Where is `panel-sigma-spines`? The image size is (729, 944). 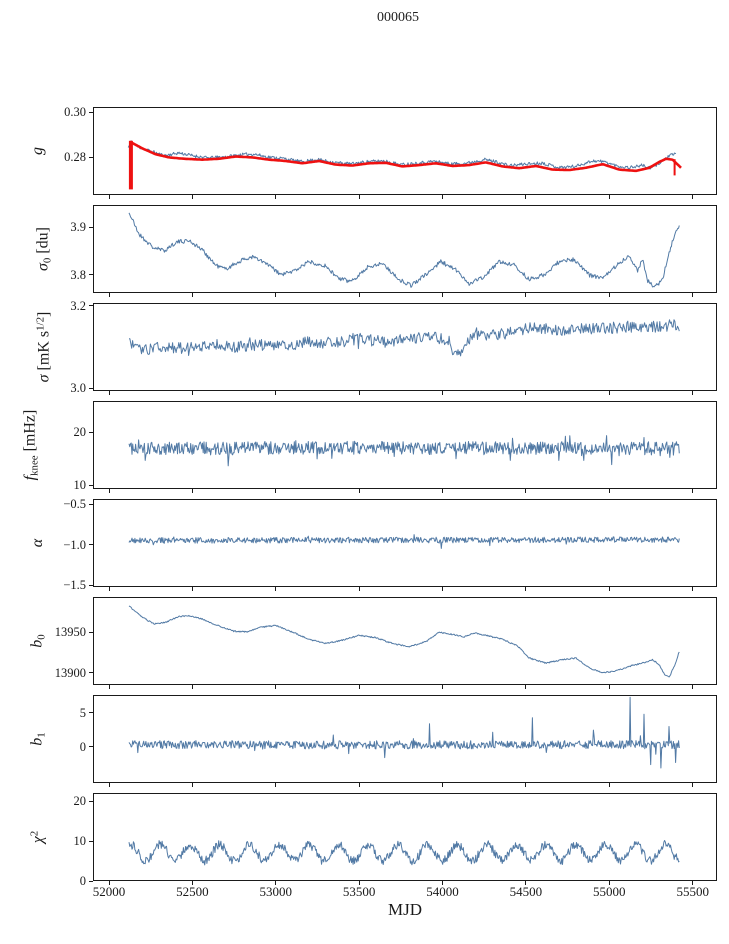
panel-sigma-spines is located at coordinates (405, 347).